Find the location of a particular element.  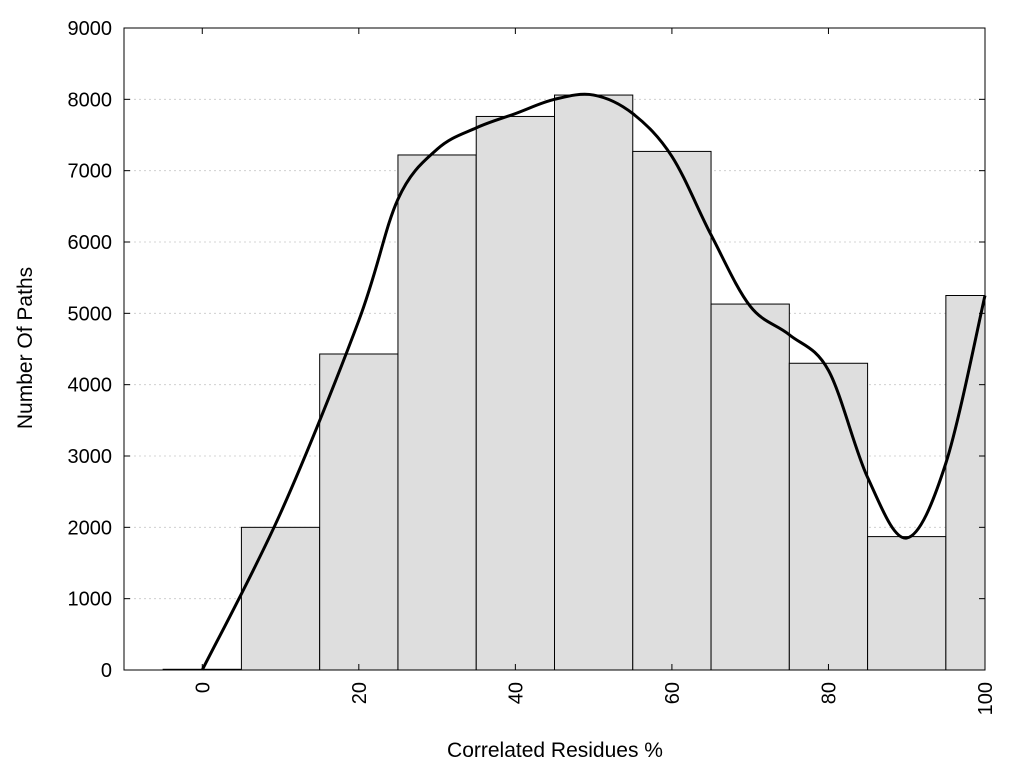

y-tick-label-3000: 3000 is located at coordinates (90, 457).